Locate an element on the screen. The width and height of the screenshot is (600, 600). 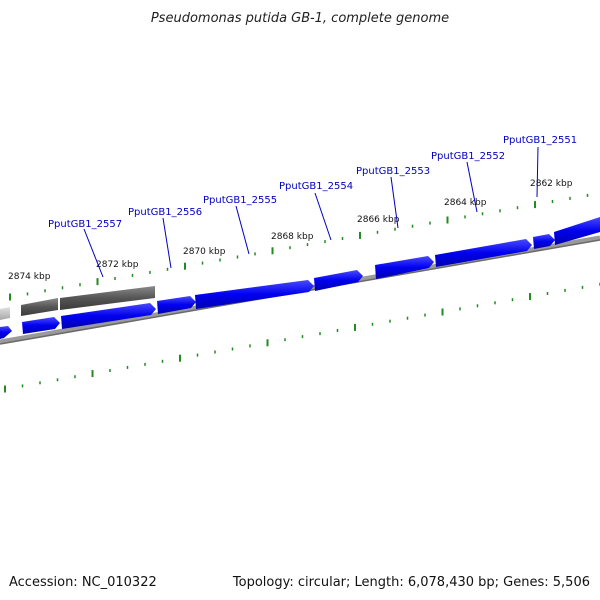
gene-label: PputGB1_2554 is located at coordinates (316, 186).